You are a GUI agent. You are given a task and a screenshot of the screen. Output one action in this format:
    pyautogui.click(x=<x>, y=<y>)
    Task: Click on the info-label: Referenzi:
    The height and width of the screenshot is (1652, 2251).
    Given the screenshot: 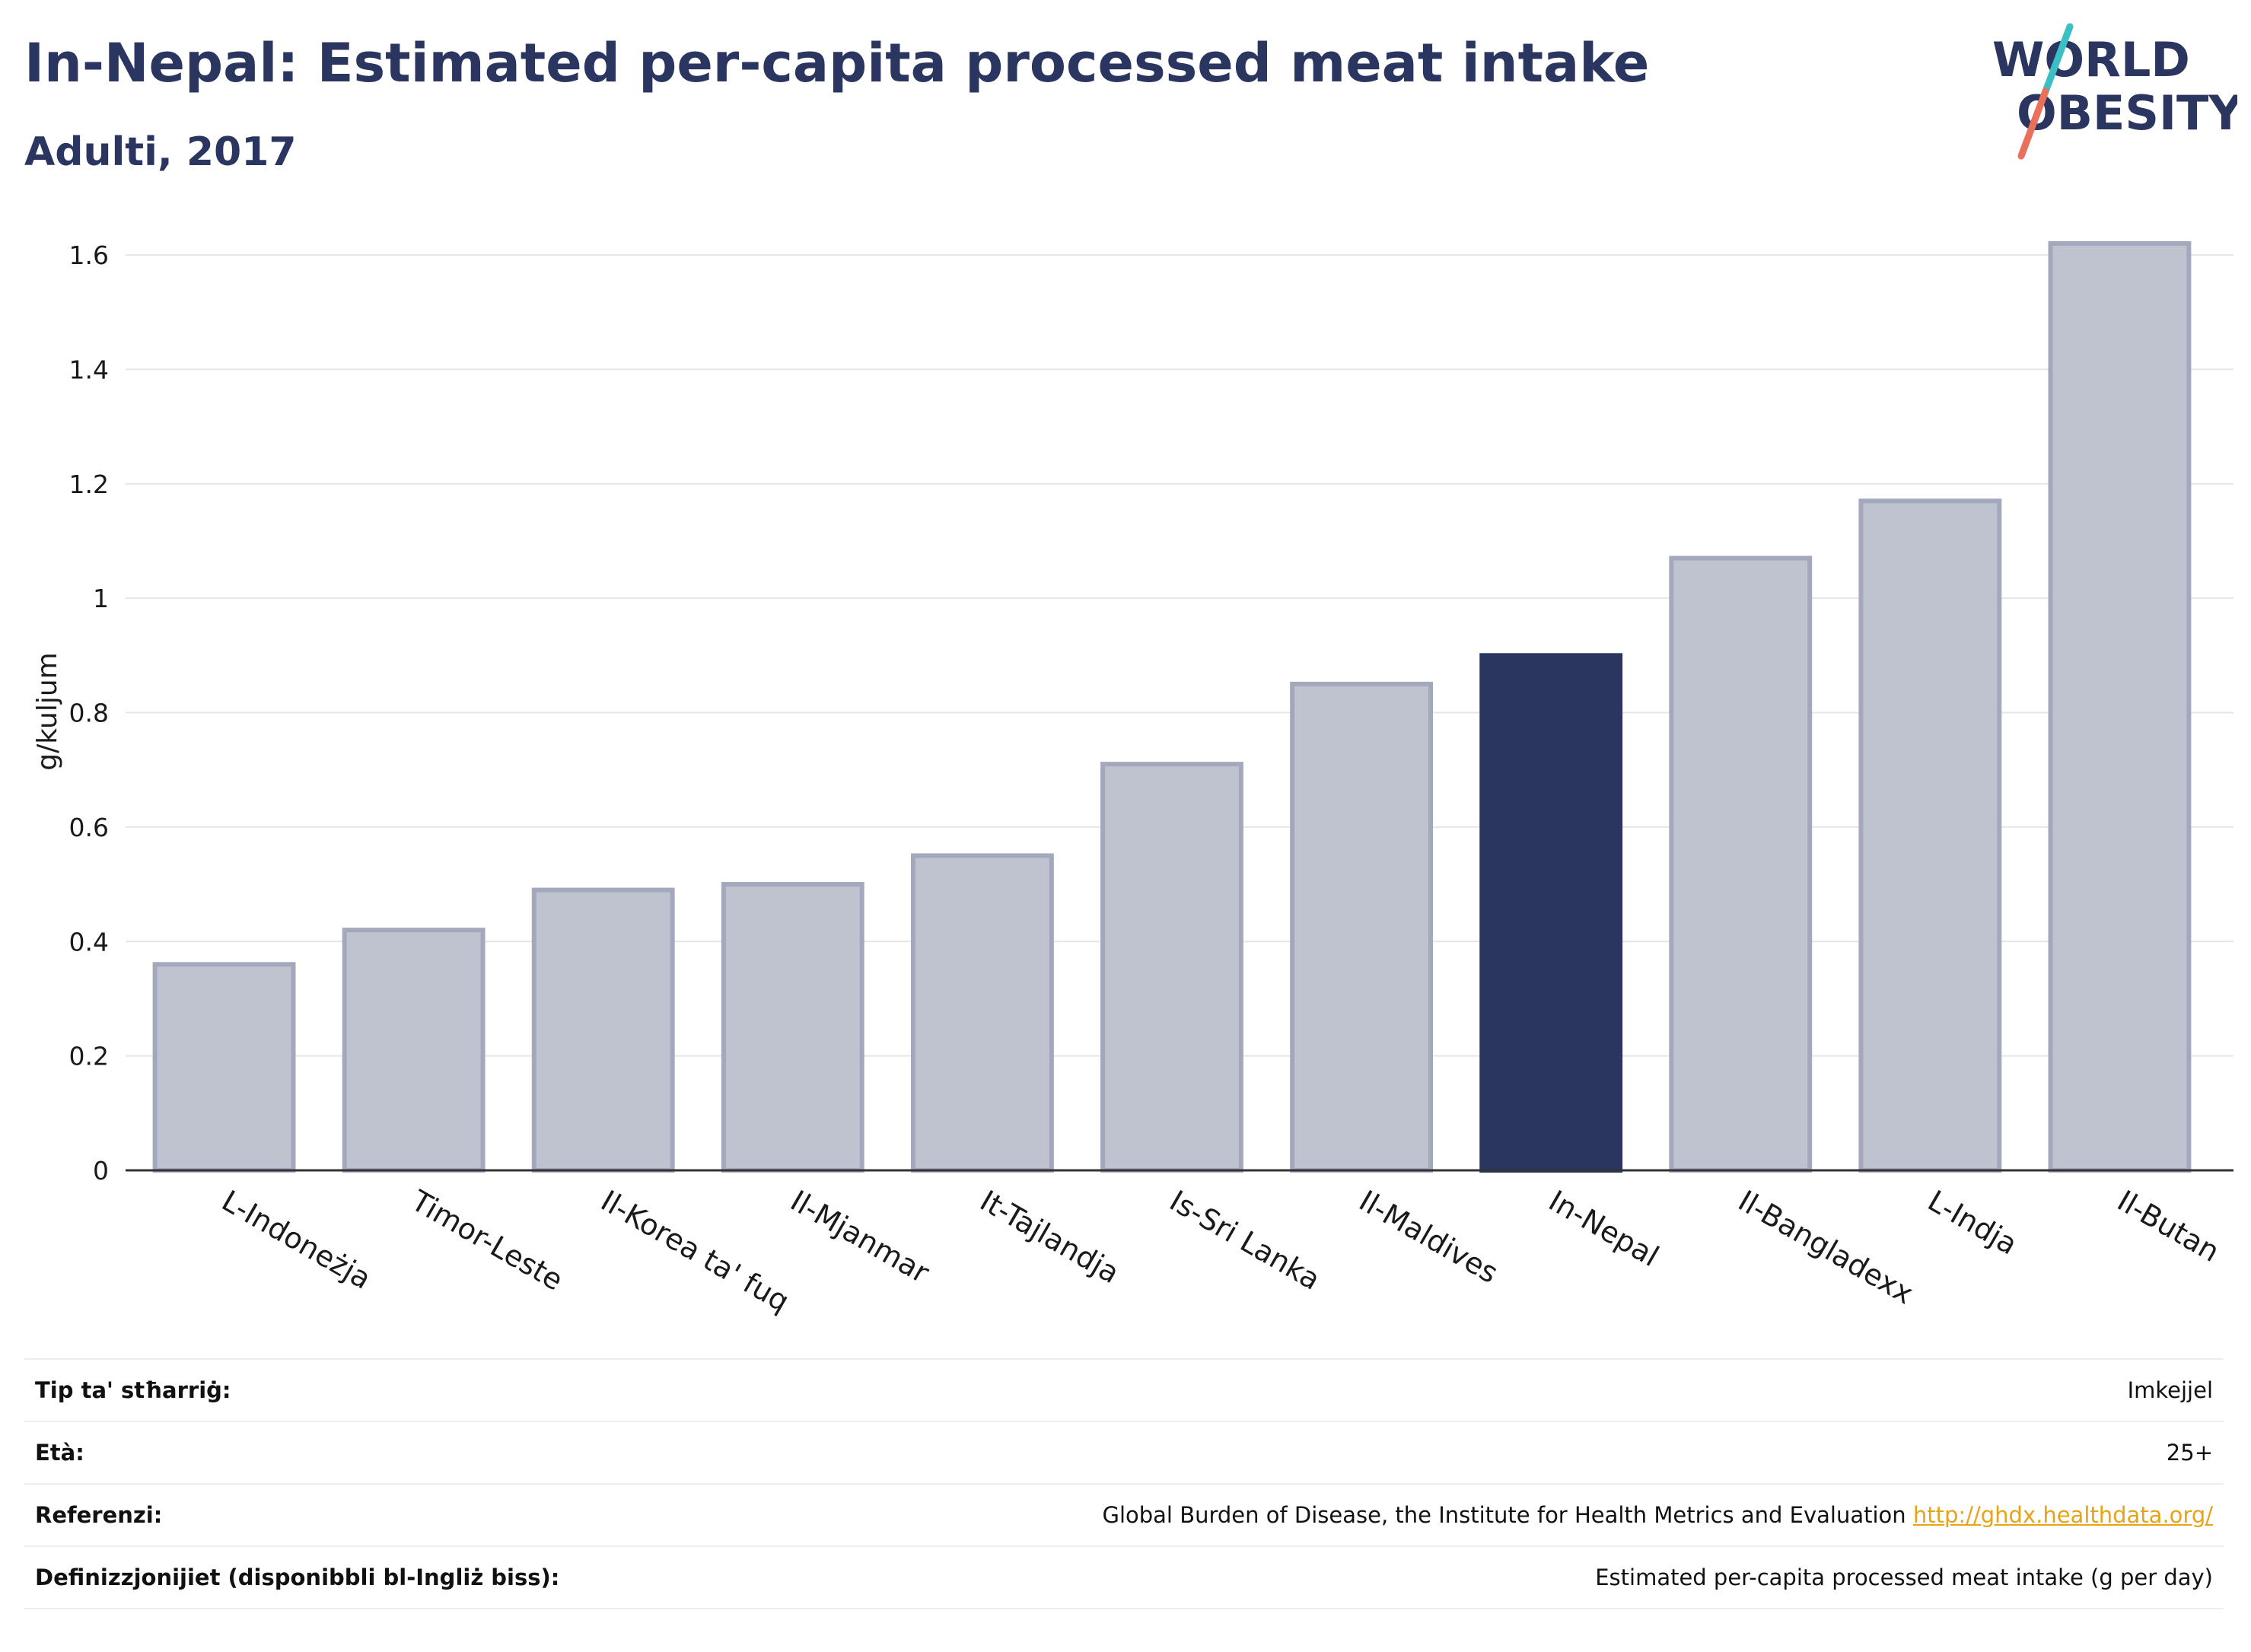 What is the action you would take?
    pyautogui.click(x=99, y=1515)
    